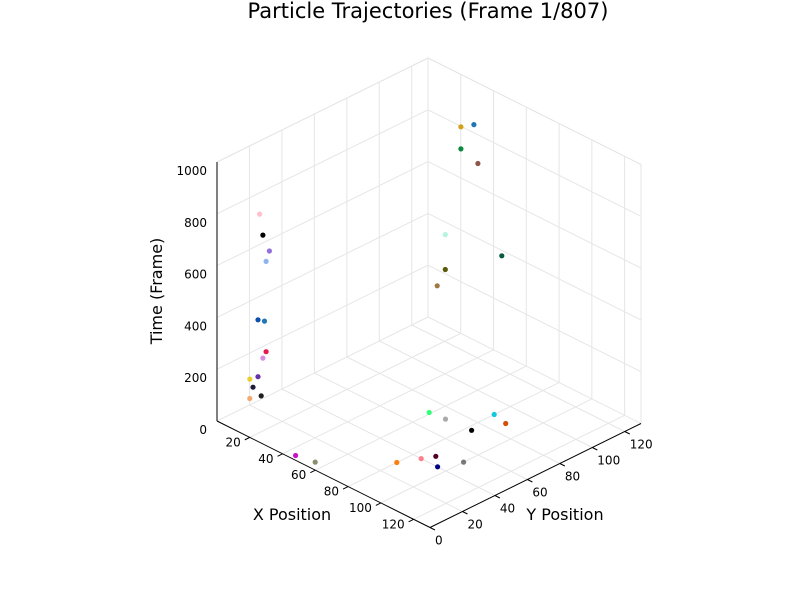  What do you see at coordinates (195, 275) in the screenshot?
I see `z-tick-label: 600` at bounding box center [195, 275].